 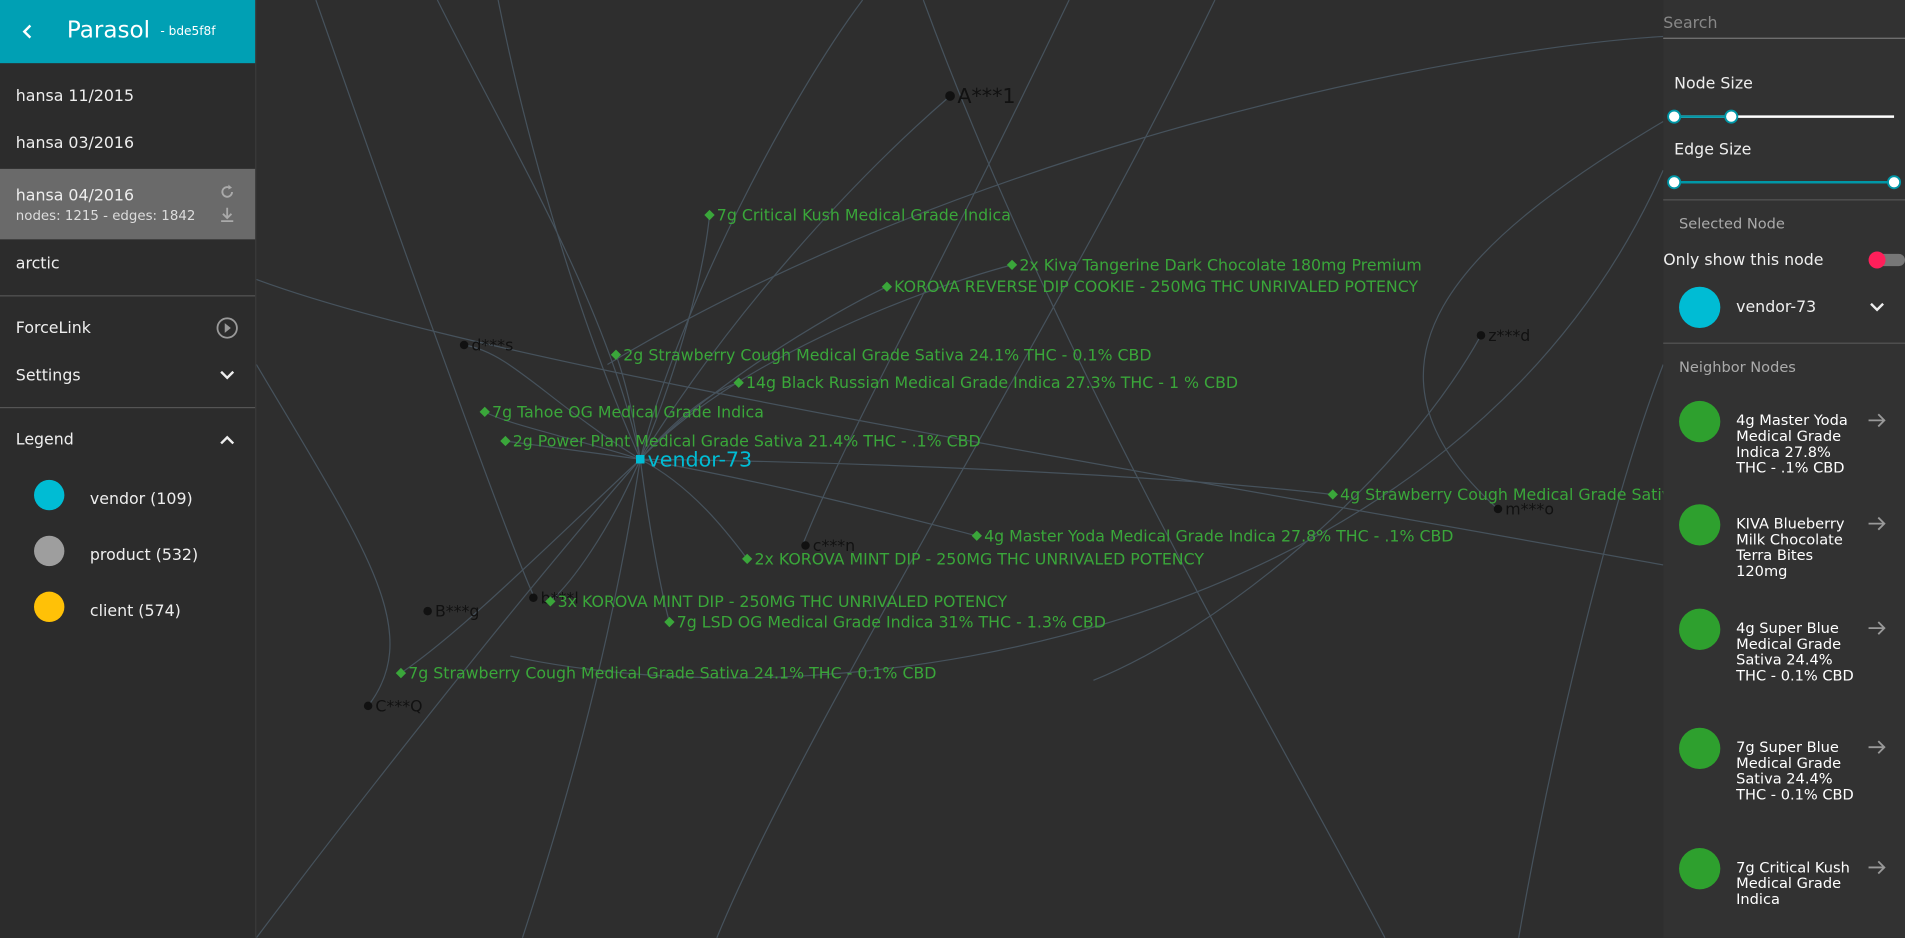 I want to click on collapse-icon, so click(x=227, y=440).